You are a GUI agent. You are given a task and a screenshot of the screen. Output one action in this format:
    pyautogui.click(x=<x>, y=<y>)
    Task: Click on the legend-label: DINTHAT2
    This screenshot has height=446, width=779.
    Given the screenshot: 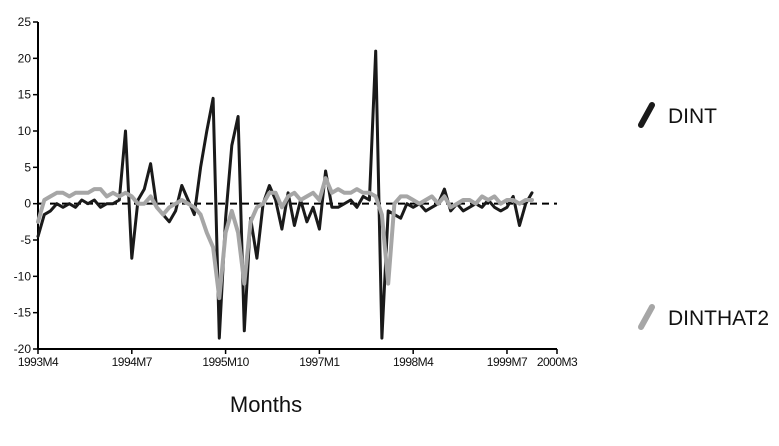 What is the action you would take?
    pyautogui.click(x=718, y=318)
    